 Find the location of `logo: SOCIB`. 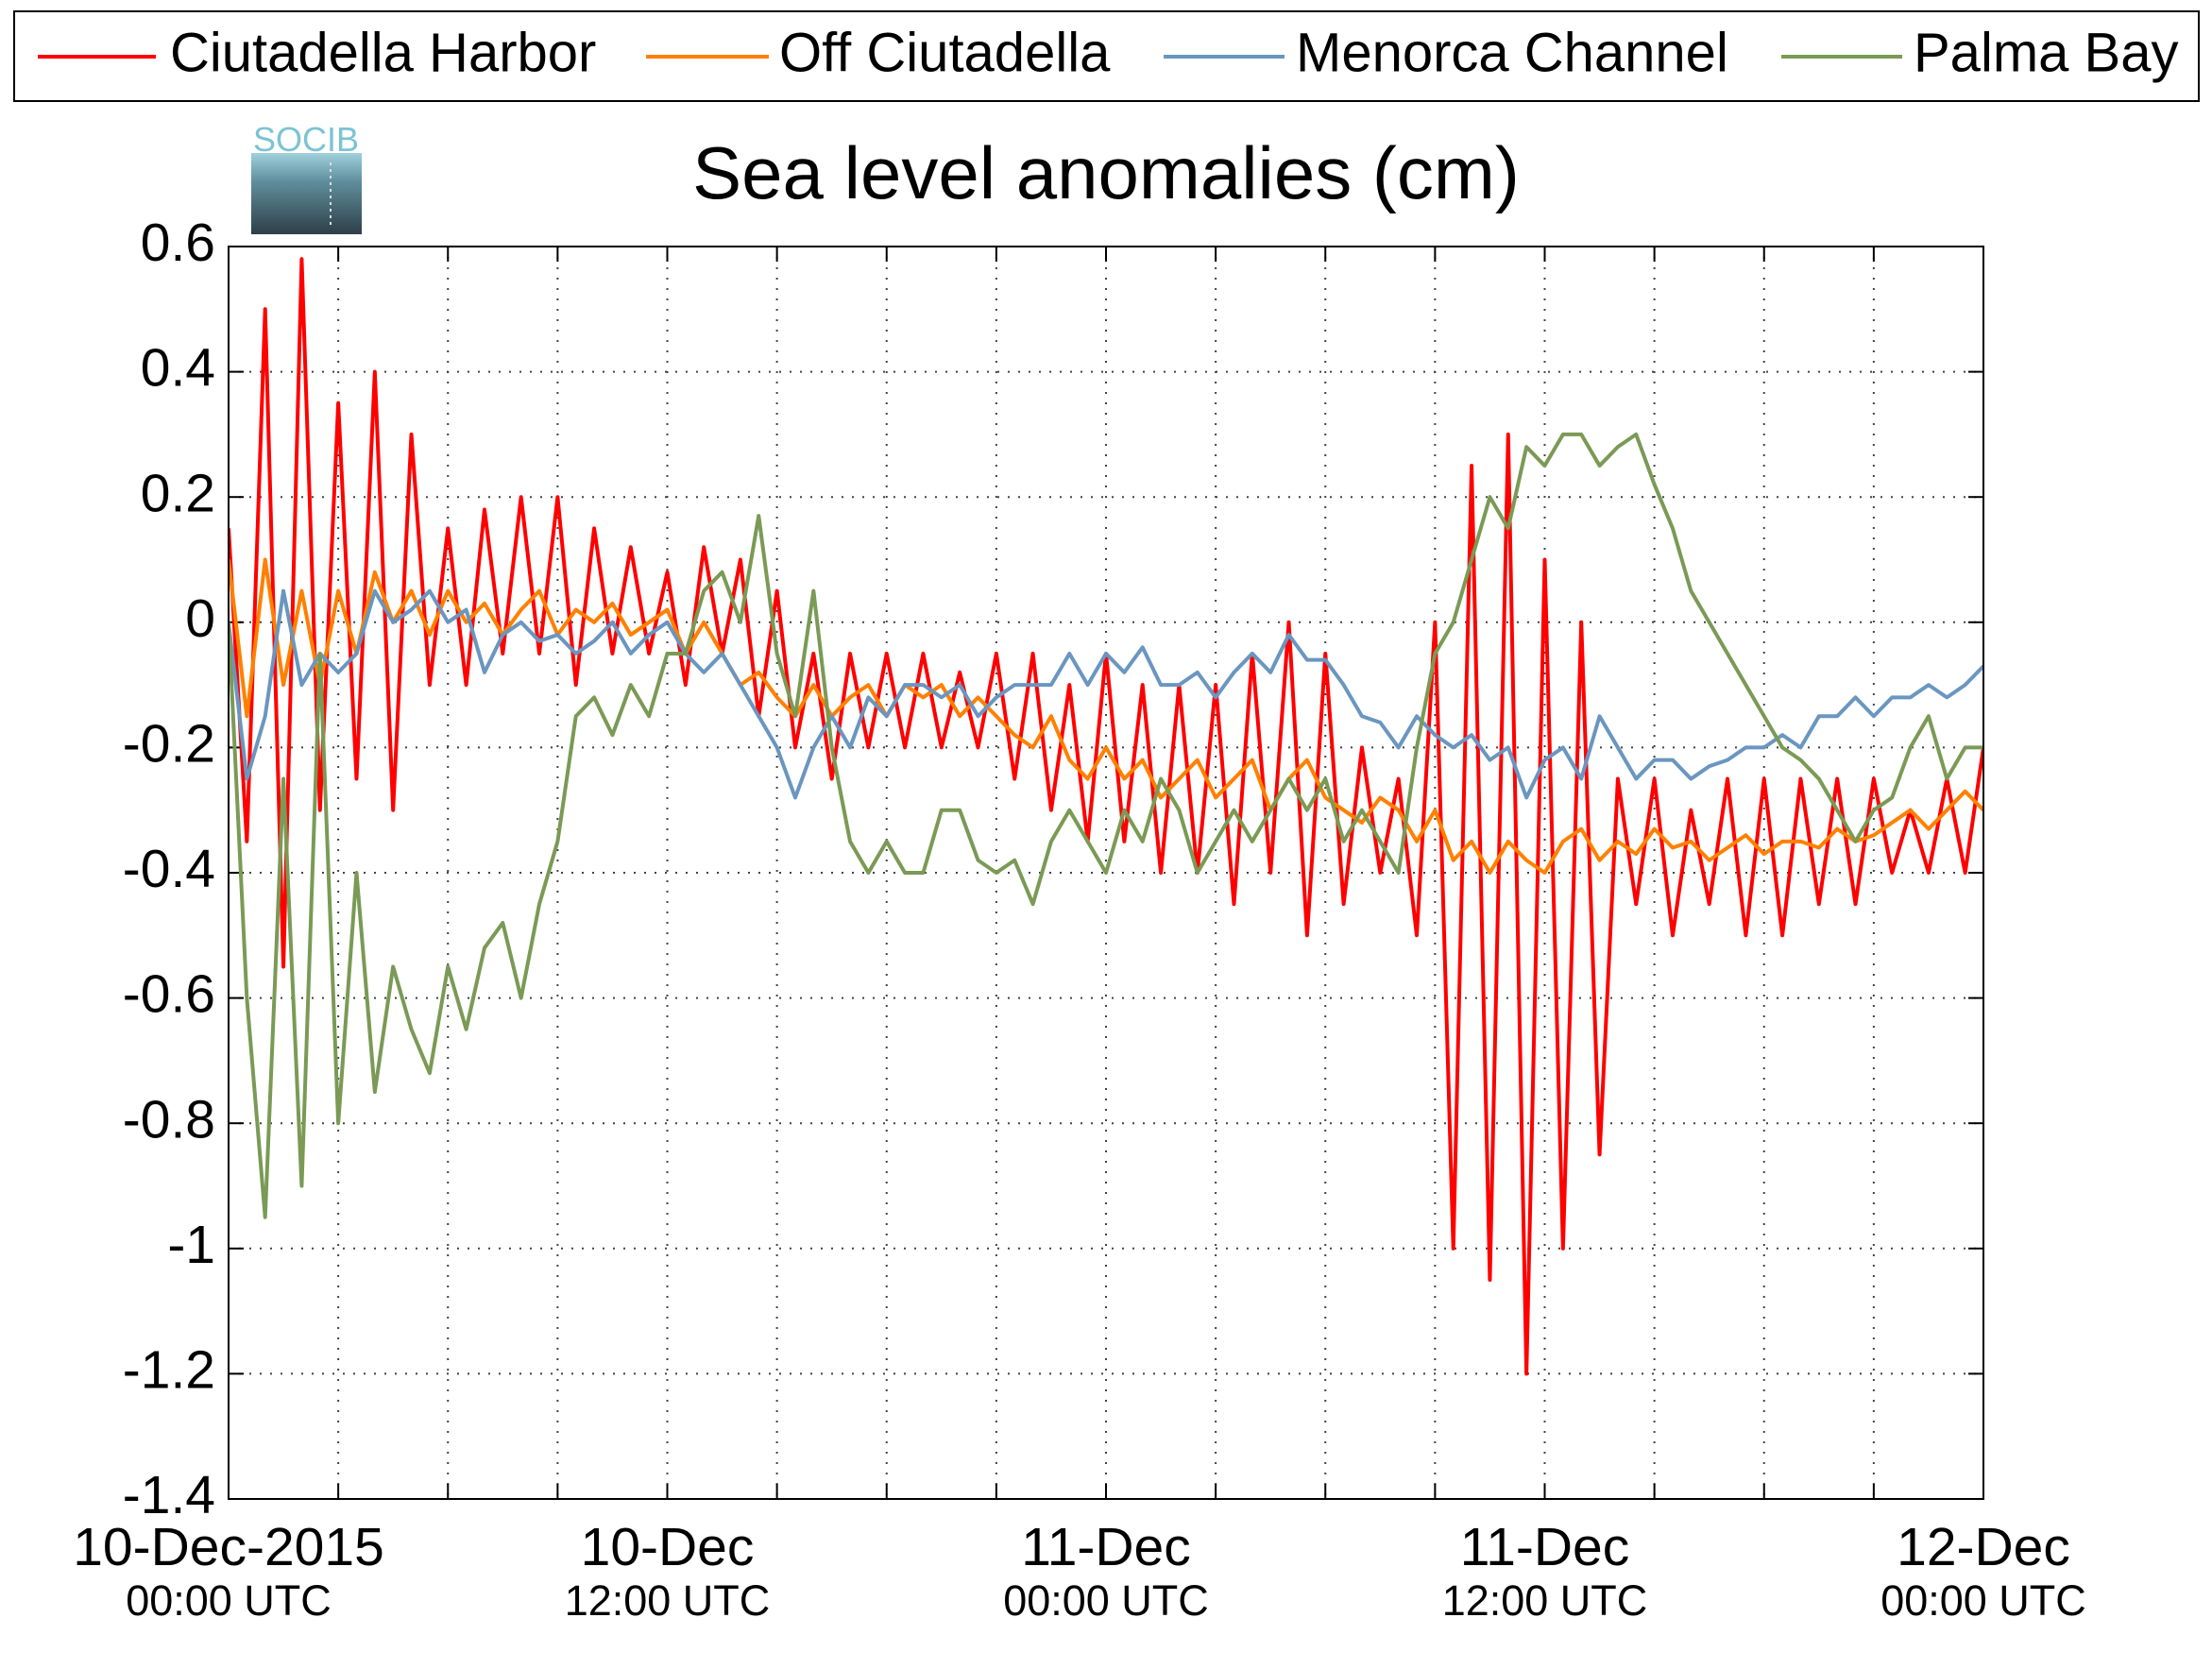

logo: SOCIB is located at coordinates (306, 177).